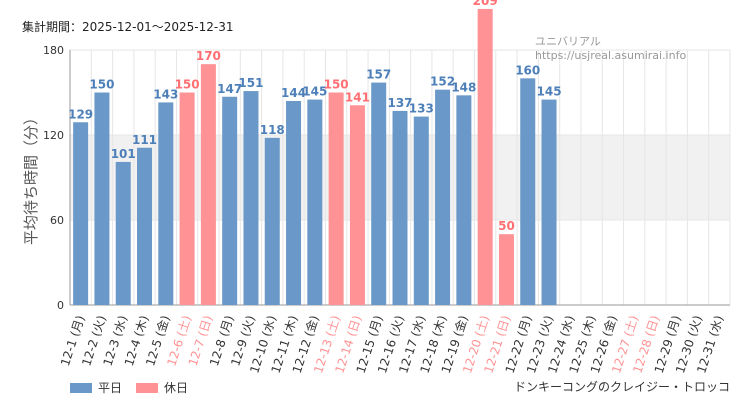 The height and width of the screenshot is (410, 750). I want to click on bar-value-label: 129, so click(80, 114).